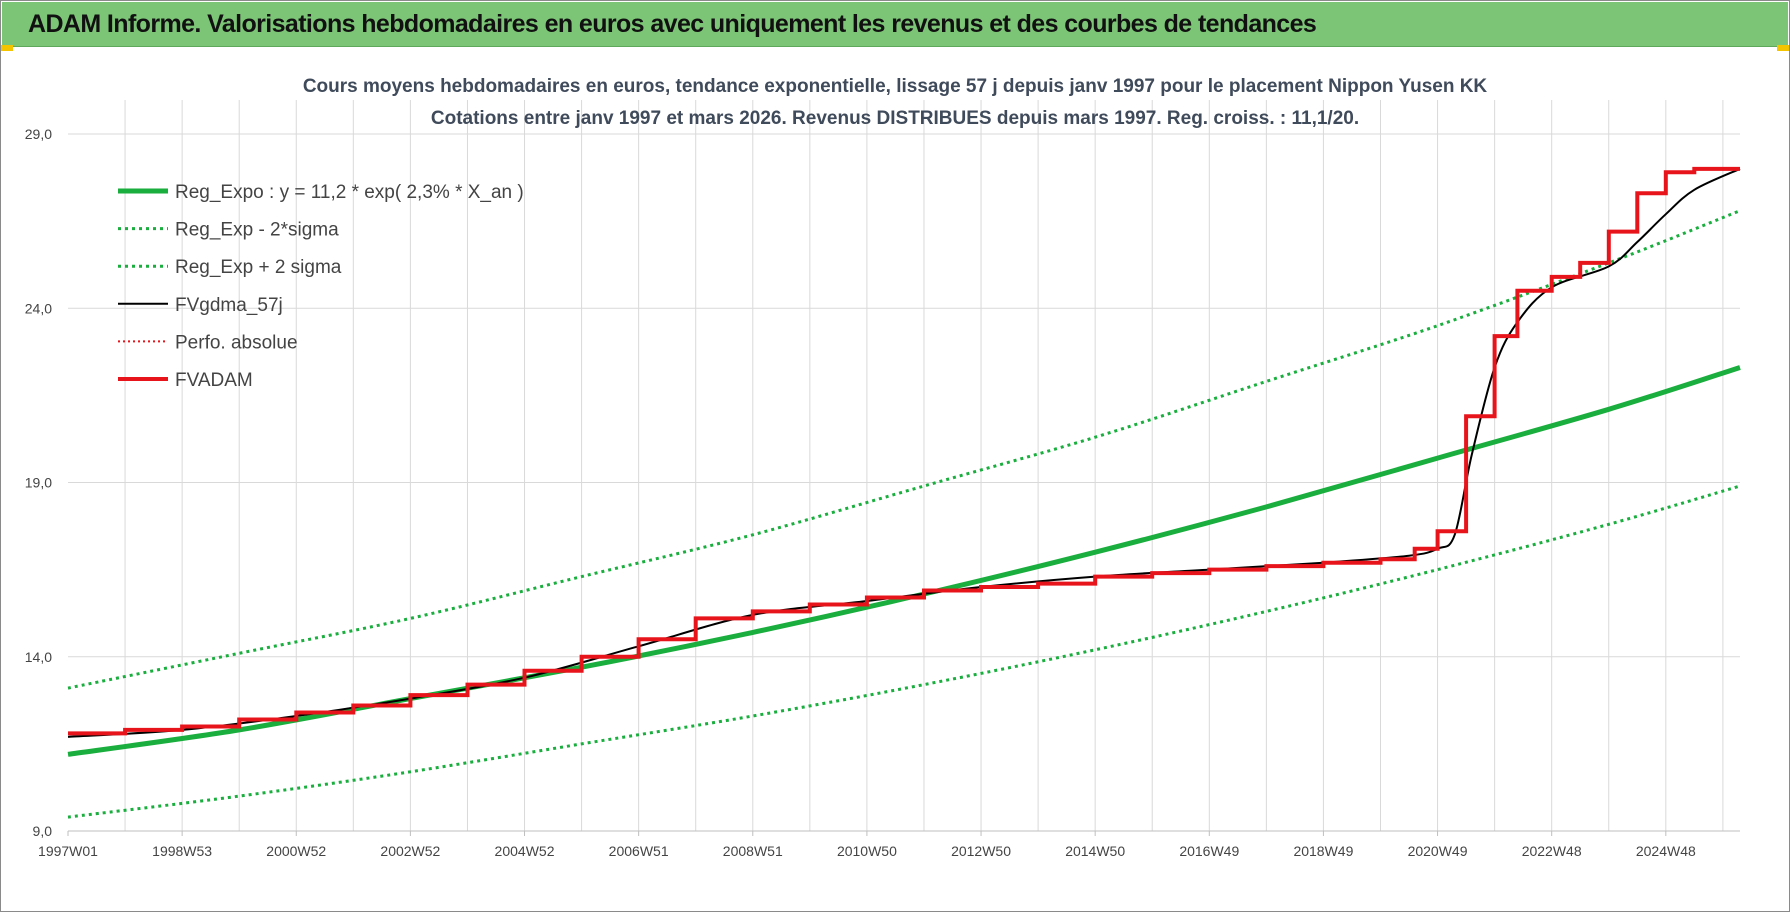  What do you see at coordinates (867, 851) in the screenshot?
I see `x-tick-label: 2010W50` at bounding box center [867, 851].